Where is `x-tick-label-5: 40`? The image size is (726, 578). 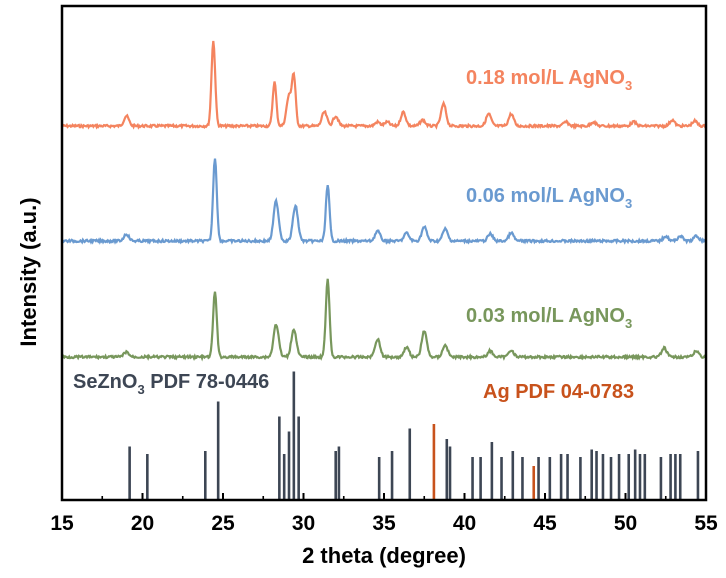 x-tick-label-5: 40 is located at coordinates (464, 523).